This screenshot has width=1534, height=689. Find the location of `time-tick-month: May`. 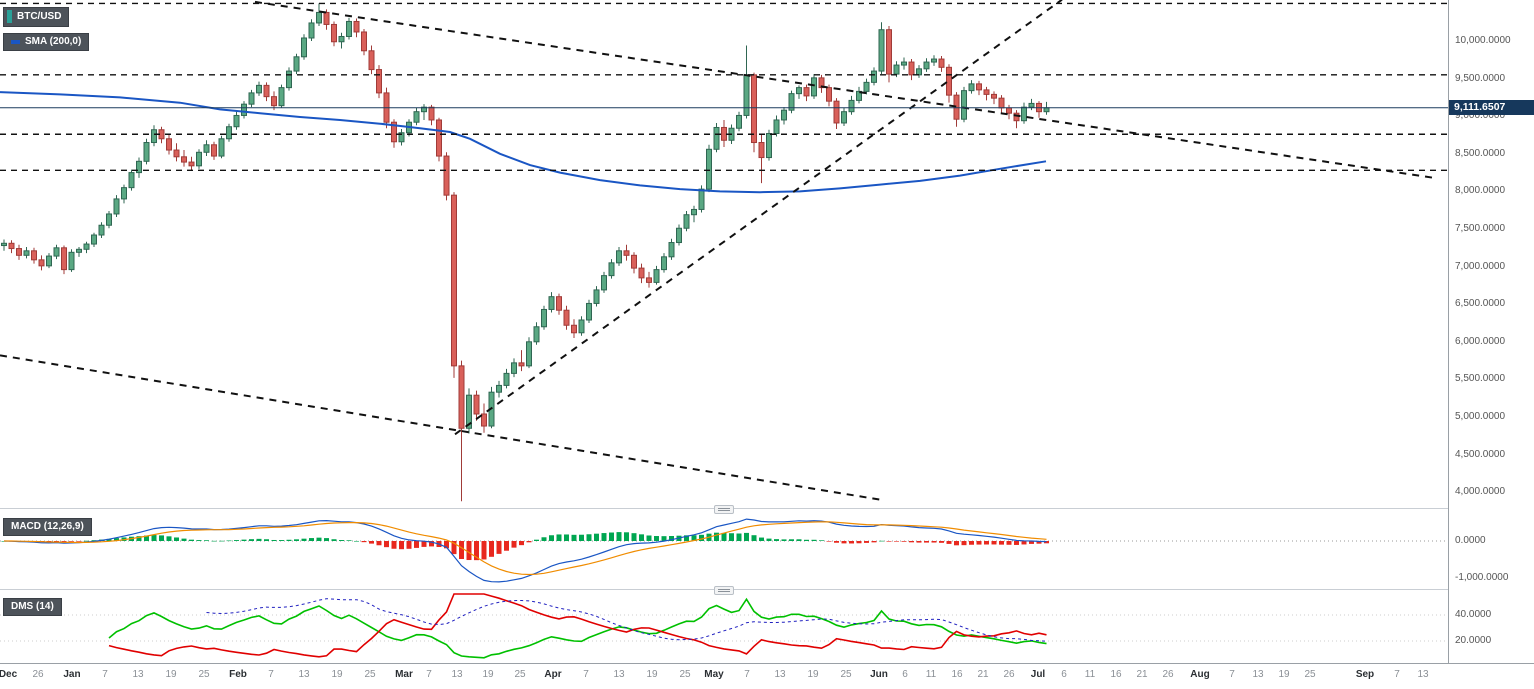

time-tick-month: May is located at coordinates (714, 674).